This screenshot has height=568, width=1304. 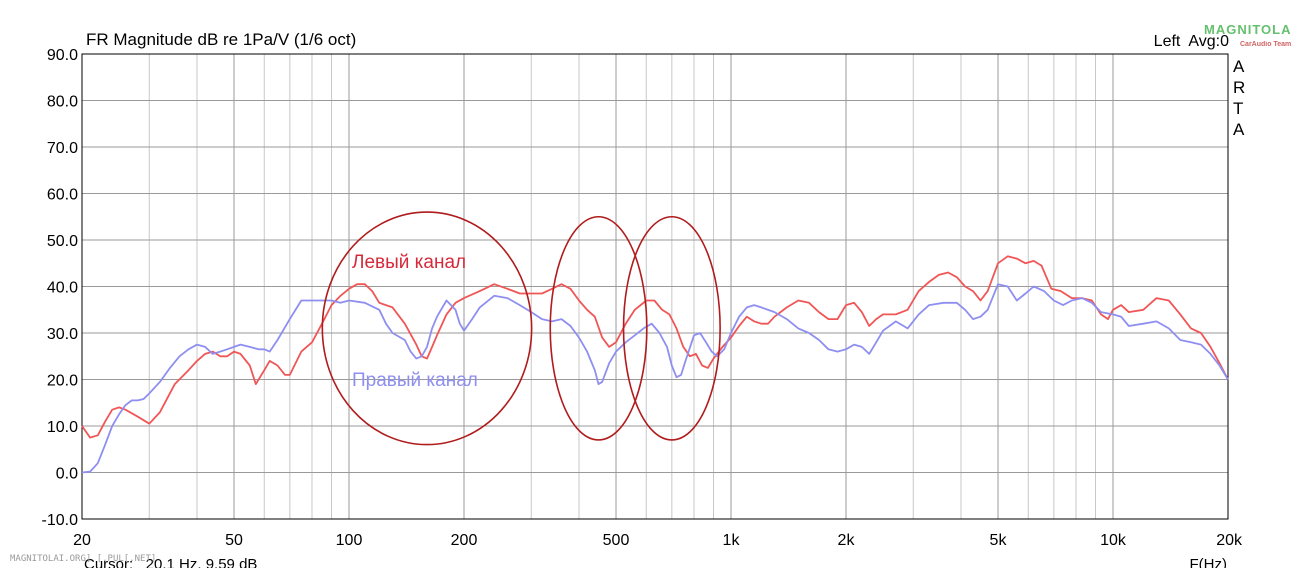 I want to click on y-tick-label: 40.0, so click(x=62, y=288).